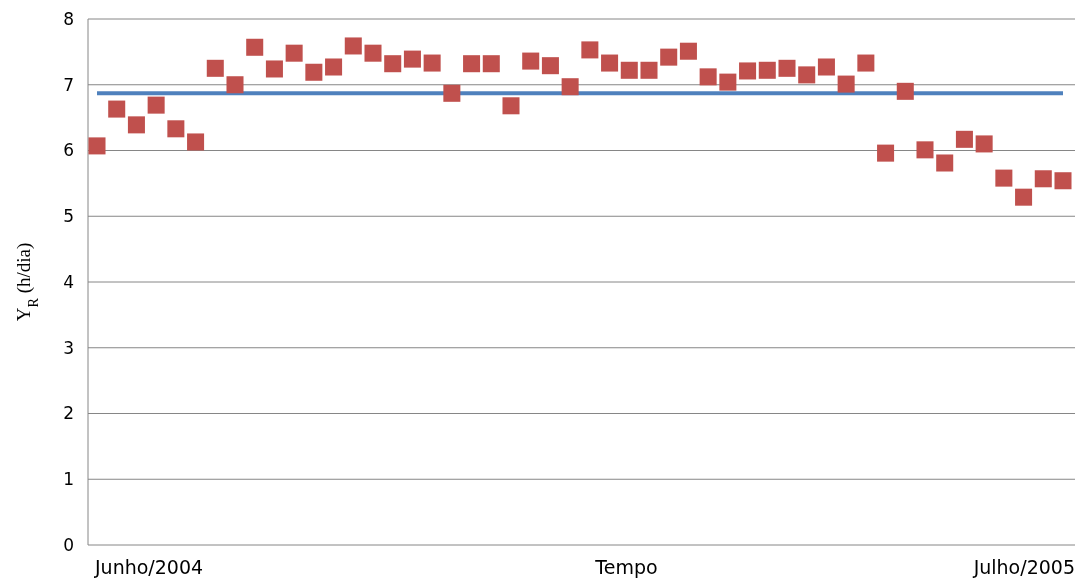 The image size is (1083, 581). I want to click on y-tick-label: 5, so click(68, 216).